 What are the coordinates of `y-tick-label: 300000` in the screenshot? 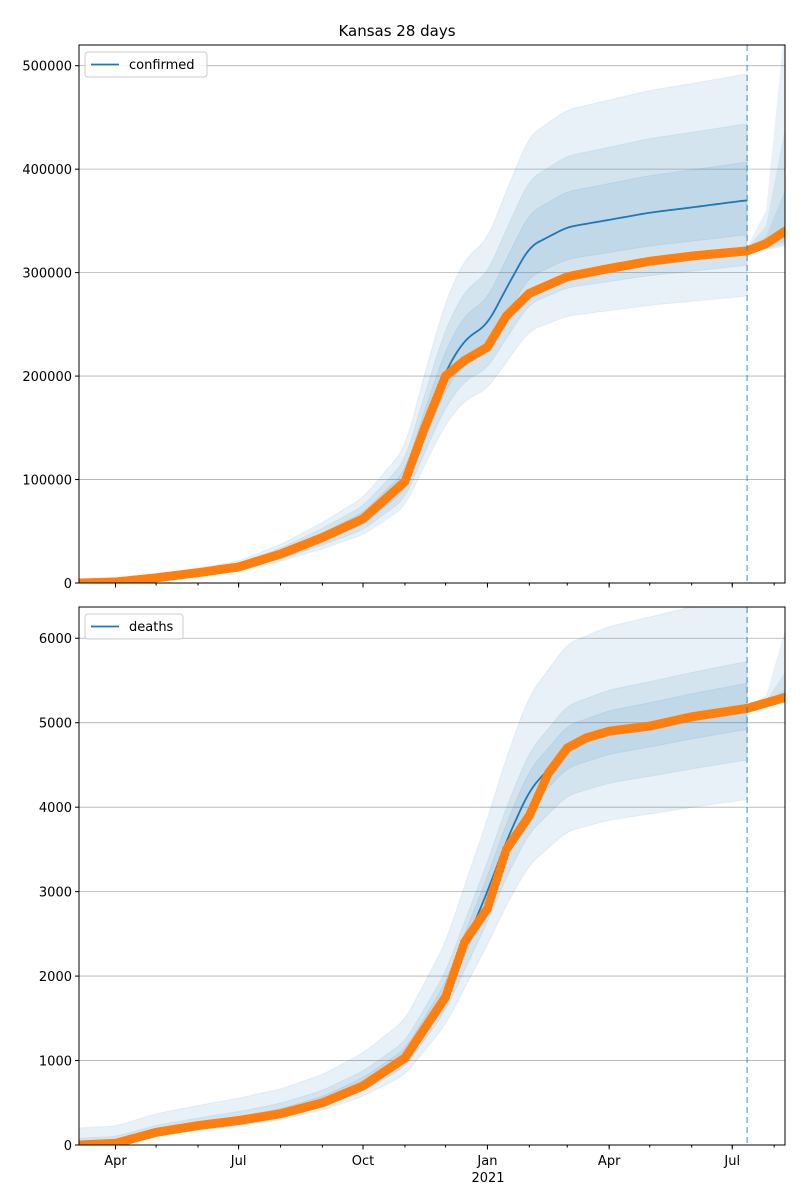 It's located at (47, 274).